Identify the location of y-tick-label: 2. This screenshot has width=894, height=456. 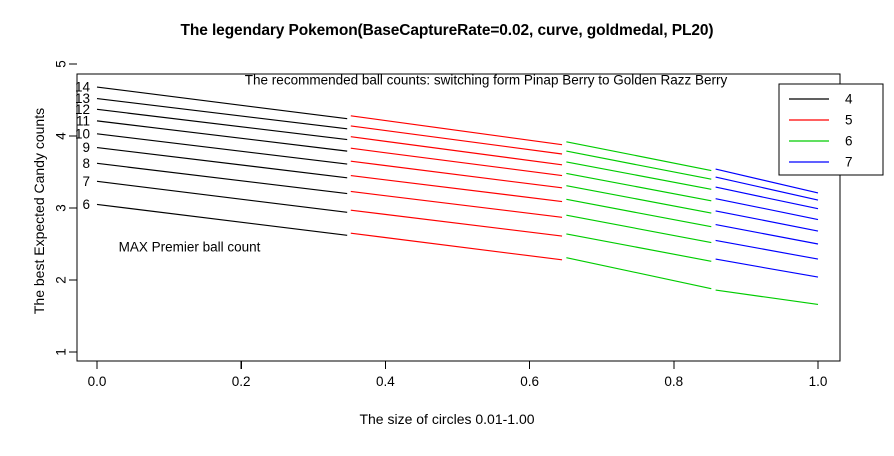
(61, 280).